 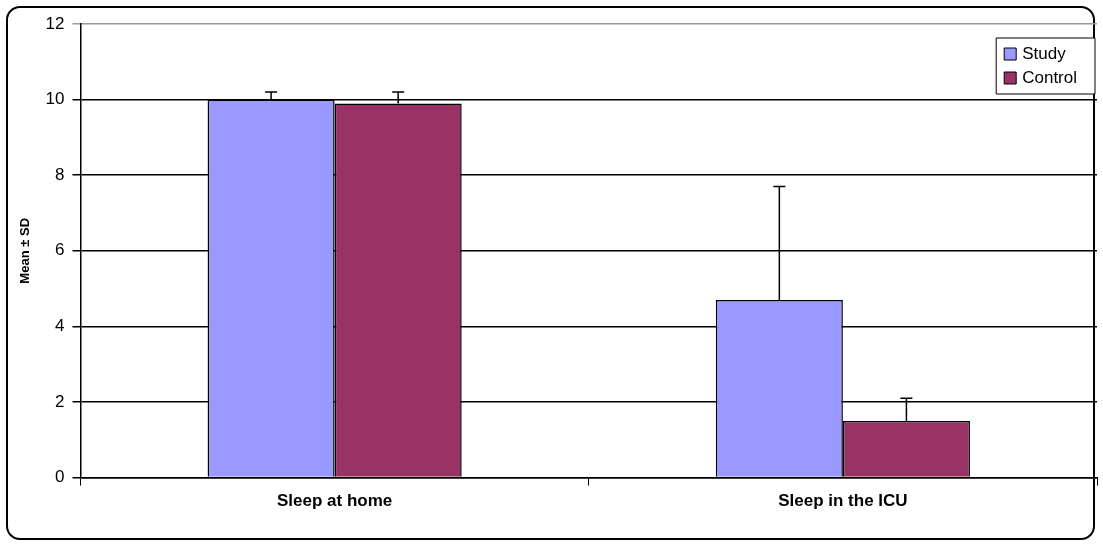 What do you see at coordinates (60, 250) in the screenshot?
I see `y-tick-label: 6` at bounding box center [60, 250].